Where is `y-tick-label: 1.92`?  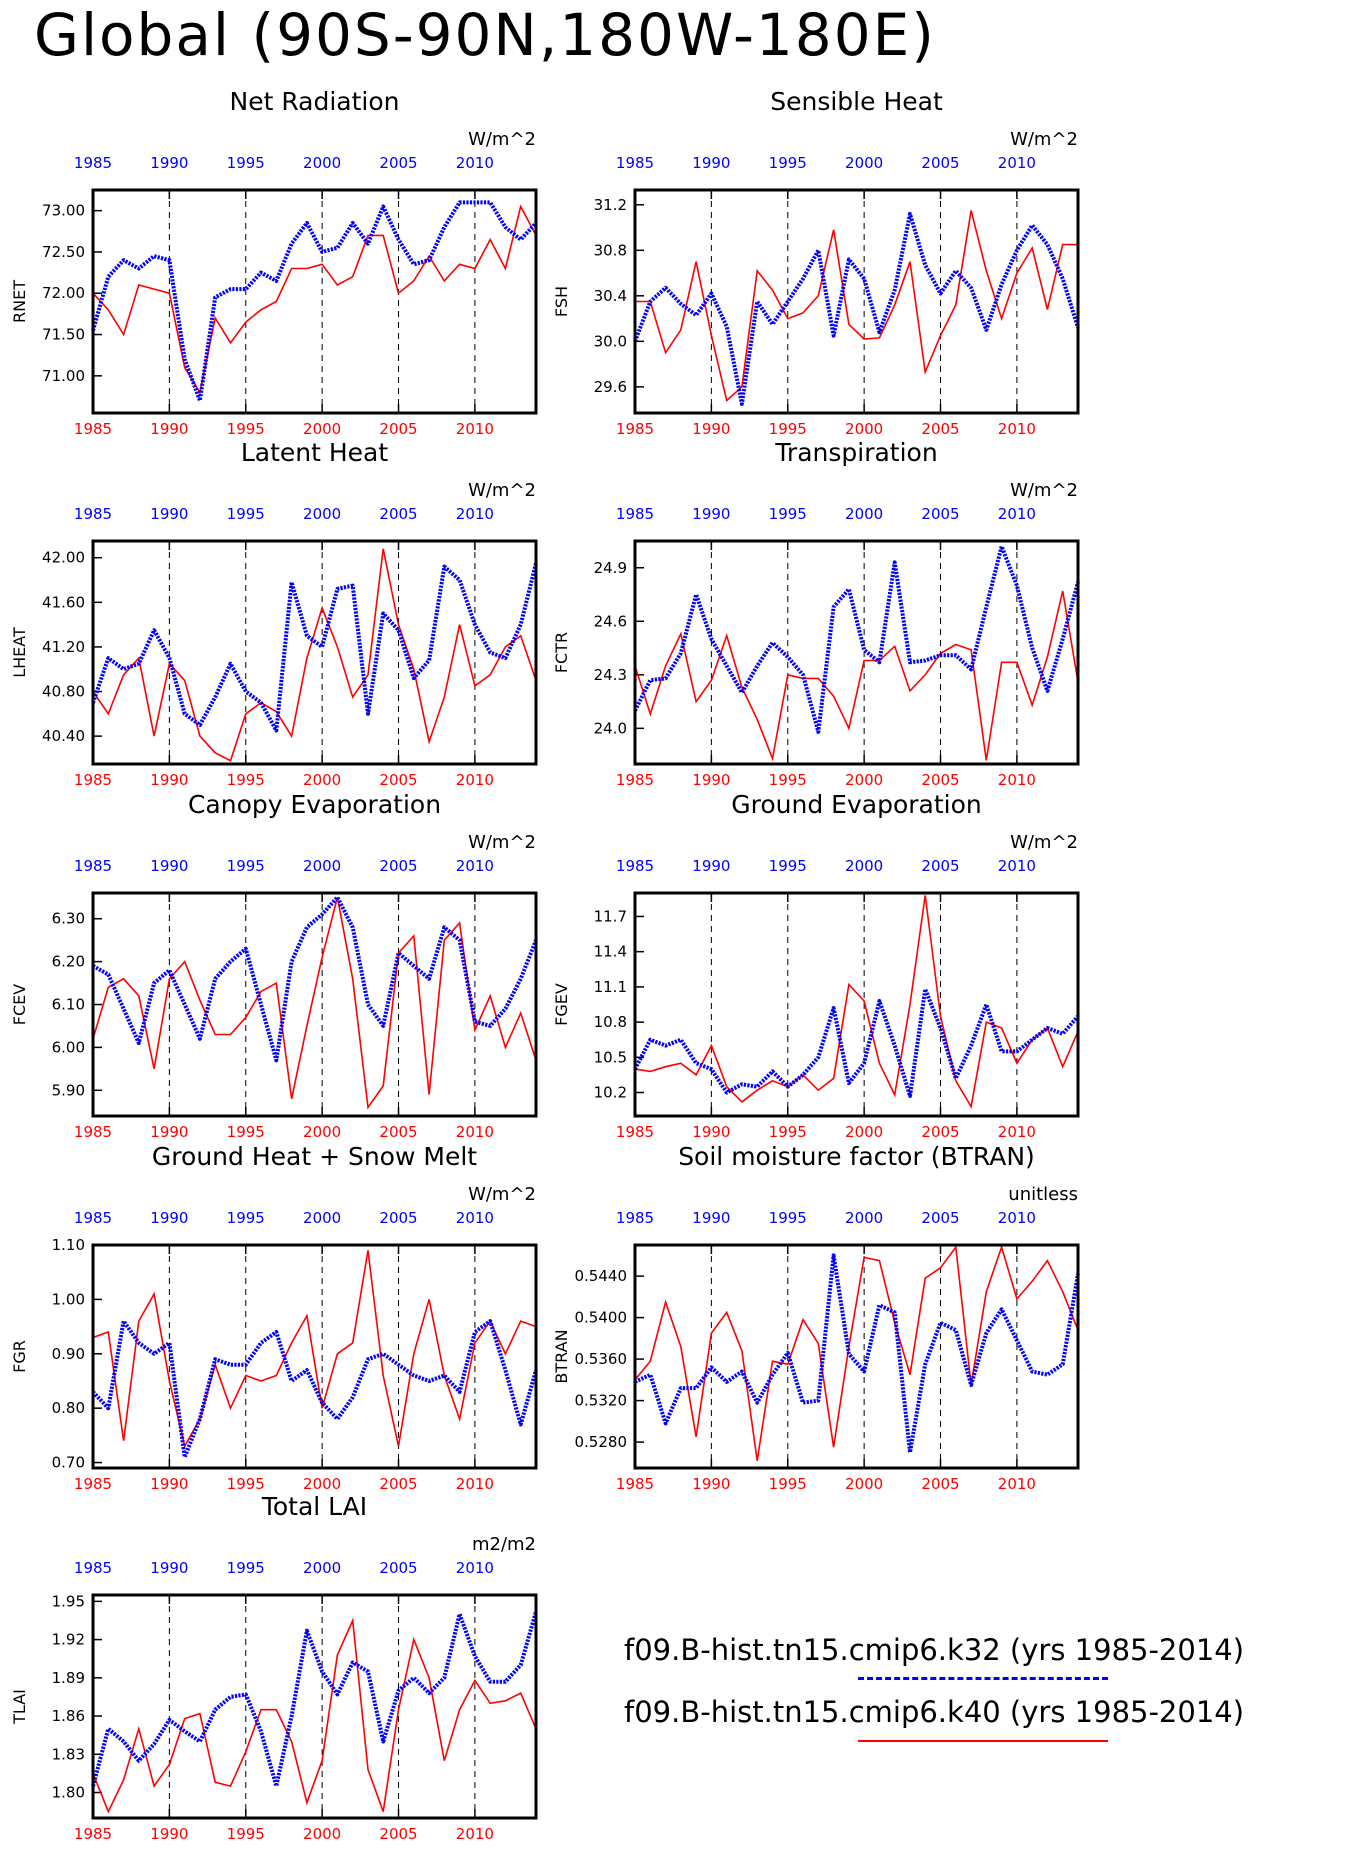 y-tick-label: 1.92 is located at coordinates (68, 1640).